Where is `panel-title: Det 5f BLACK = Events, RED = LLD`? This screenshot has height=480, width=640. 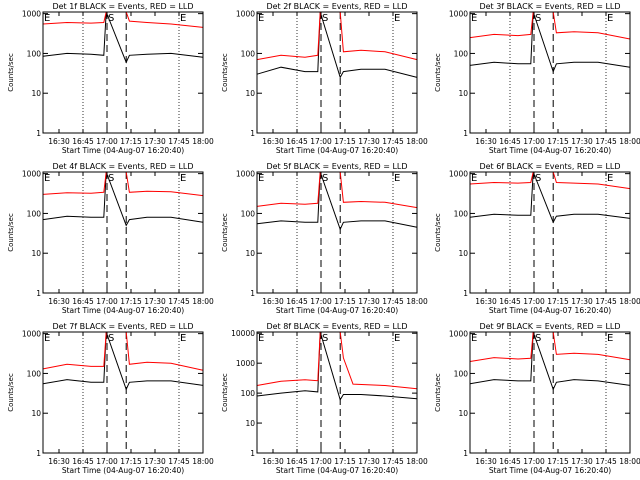
panel-title: Det 5f BLACK = Events, RED = LLD is located at coordinates (336, 166).